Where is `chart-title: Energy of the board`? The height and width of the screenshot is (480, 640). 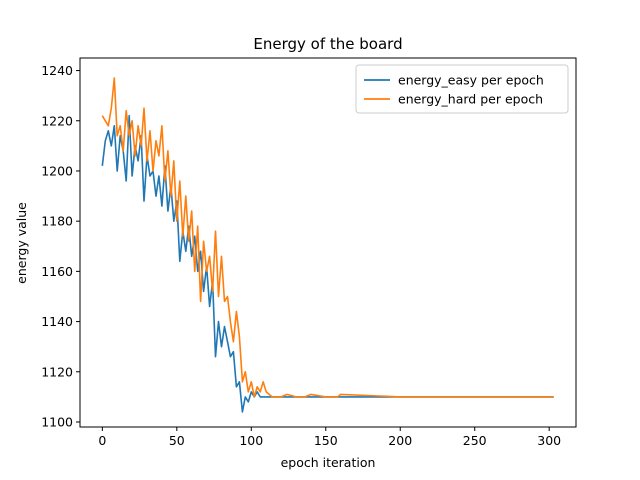
chart-title: Energy of the board is located at coordinates (327, 44).